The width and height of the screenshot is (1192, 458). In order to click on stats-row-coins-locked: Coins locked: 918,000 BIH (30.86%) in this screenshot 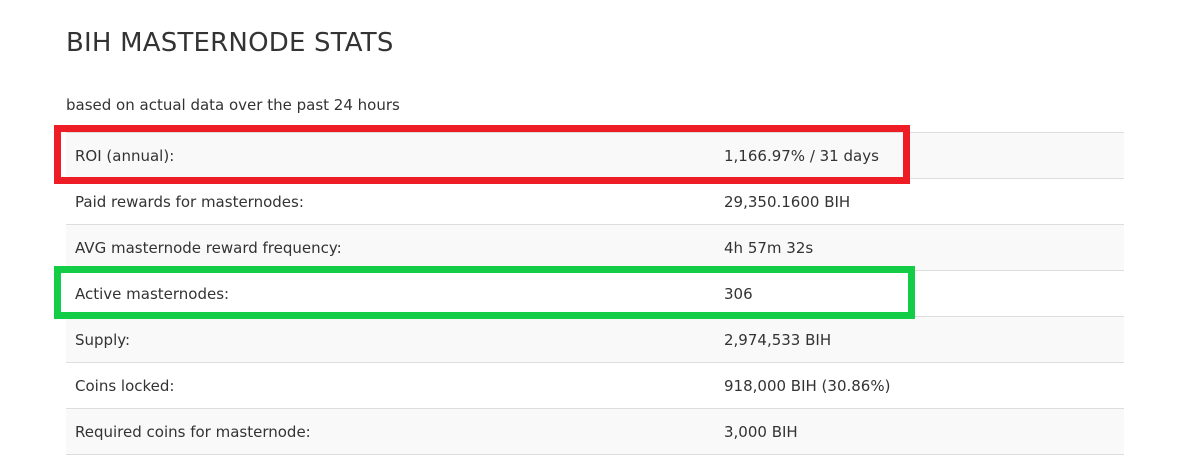, I will do `click(595, 385)`.